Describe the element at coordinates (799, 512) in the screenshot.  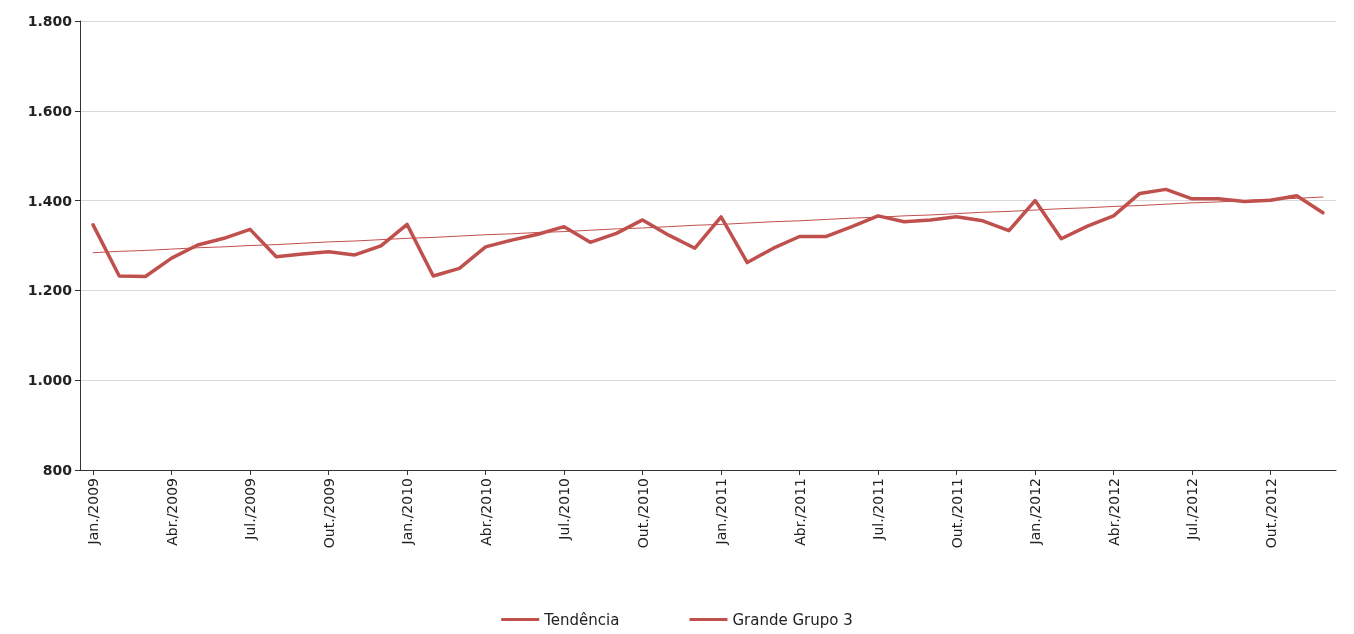
I see `x-tick-label: Abr./2011` at that location.